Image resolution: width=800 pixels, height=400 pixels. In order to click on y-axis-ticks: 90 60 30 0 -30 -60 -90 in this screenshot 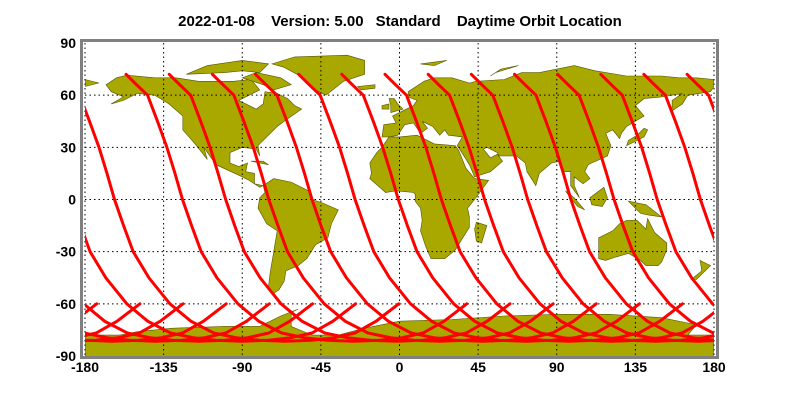, I will do `click(66, 199)`.